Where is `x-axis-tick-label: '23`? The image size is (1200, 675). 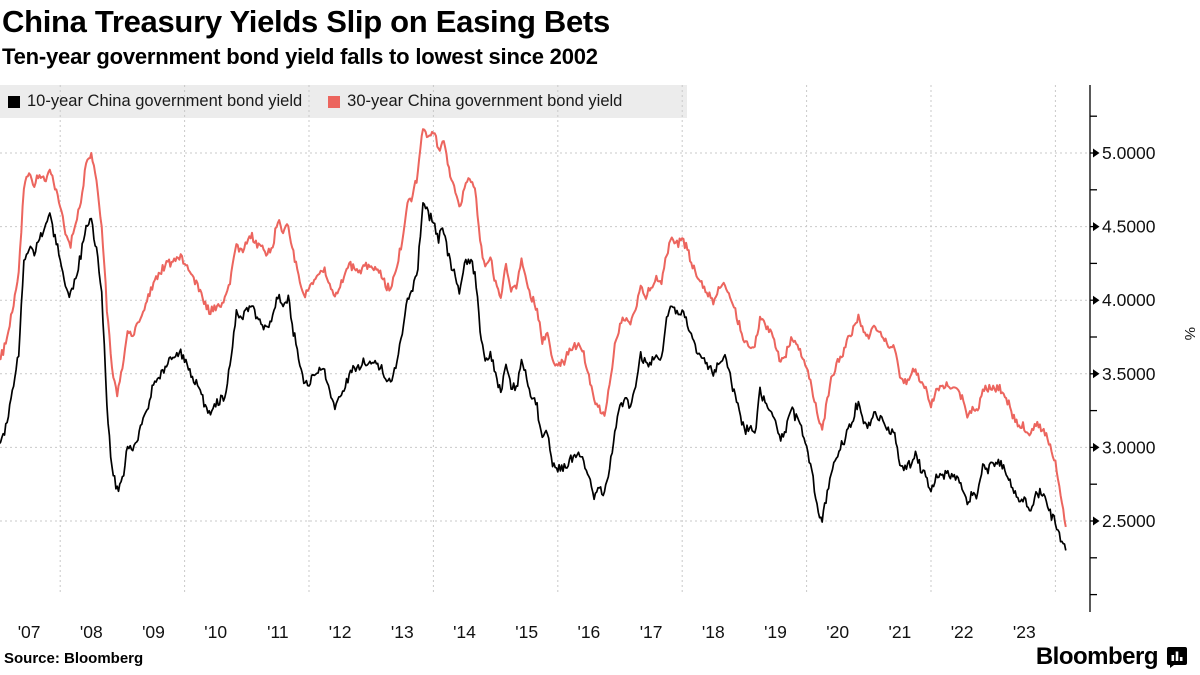 x-axis-tick-label: '23 is located at coordinates (1024, 632).